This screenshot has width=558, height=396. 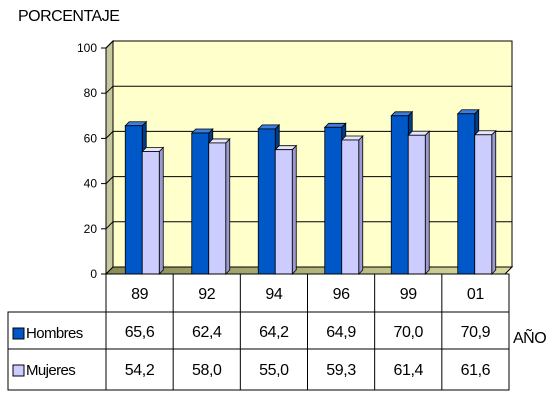 I want to click on y-tick-label: 20, so click(x=91, y=229).